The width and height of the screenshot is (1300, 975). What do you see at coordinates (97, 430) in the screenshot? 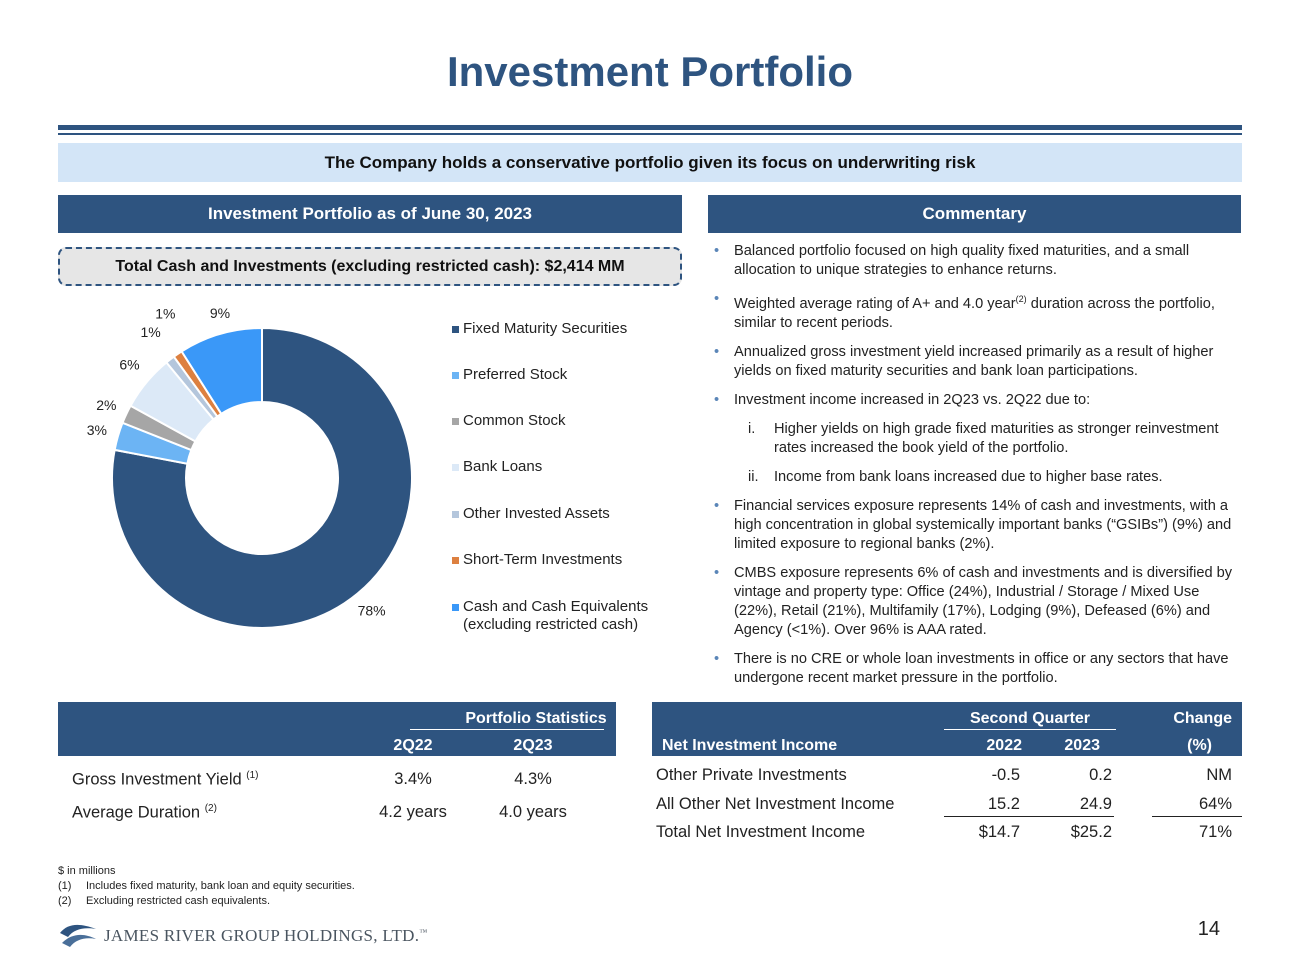
I see `data-label: 3%` at bounding box center [97, 430].